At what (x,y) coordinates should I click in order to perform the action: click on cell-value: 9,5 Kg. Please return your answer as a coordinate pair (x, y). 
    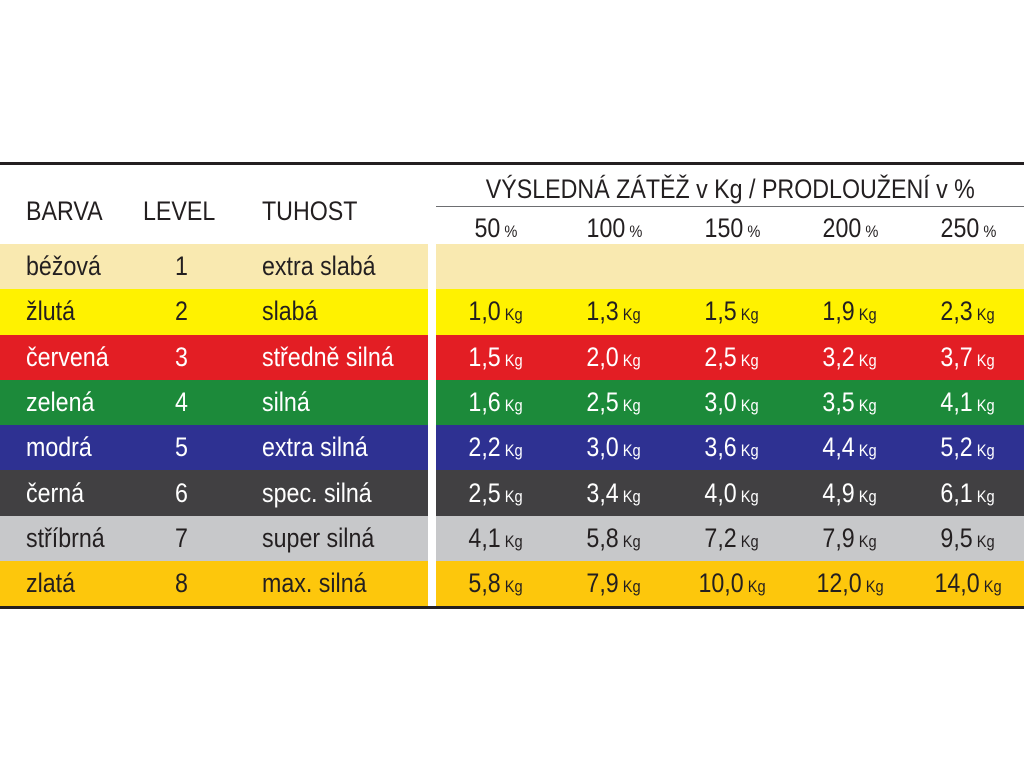
    Looking at the image, I should click on (968, 537).